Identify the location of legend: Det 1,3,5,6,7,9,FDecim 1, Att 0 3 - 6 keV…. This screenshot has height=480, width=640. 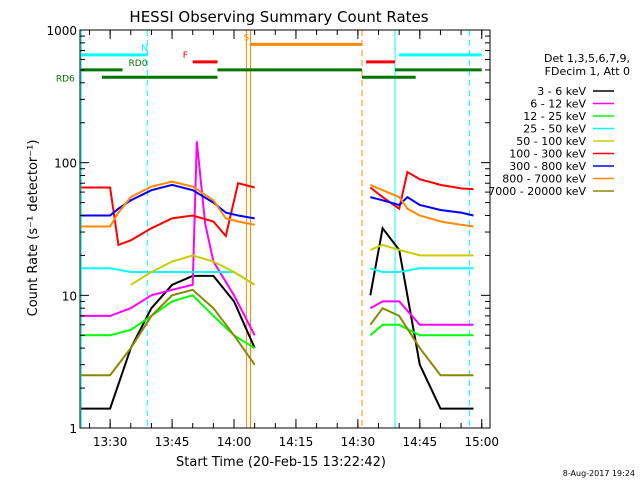
(559, 125).